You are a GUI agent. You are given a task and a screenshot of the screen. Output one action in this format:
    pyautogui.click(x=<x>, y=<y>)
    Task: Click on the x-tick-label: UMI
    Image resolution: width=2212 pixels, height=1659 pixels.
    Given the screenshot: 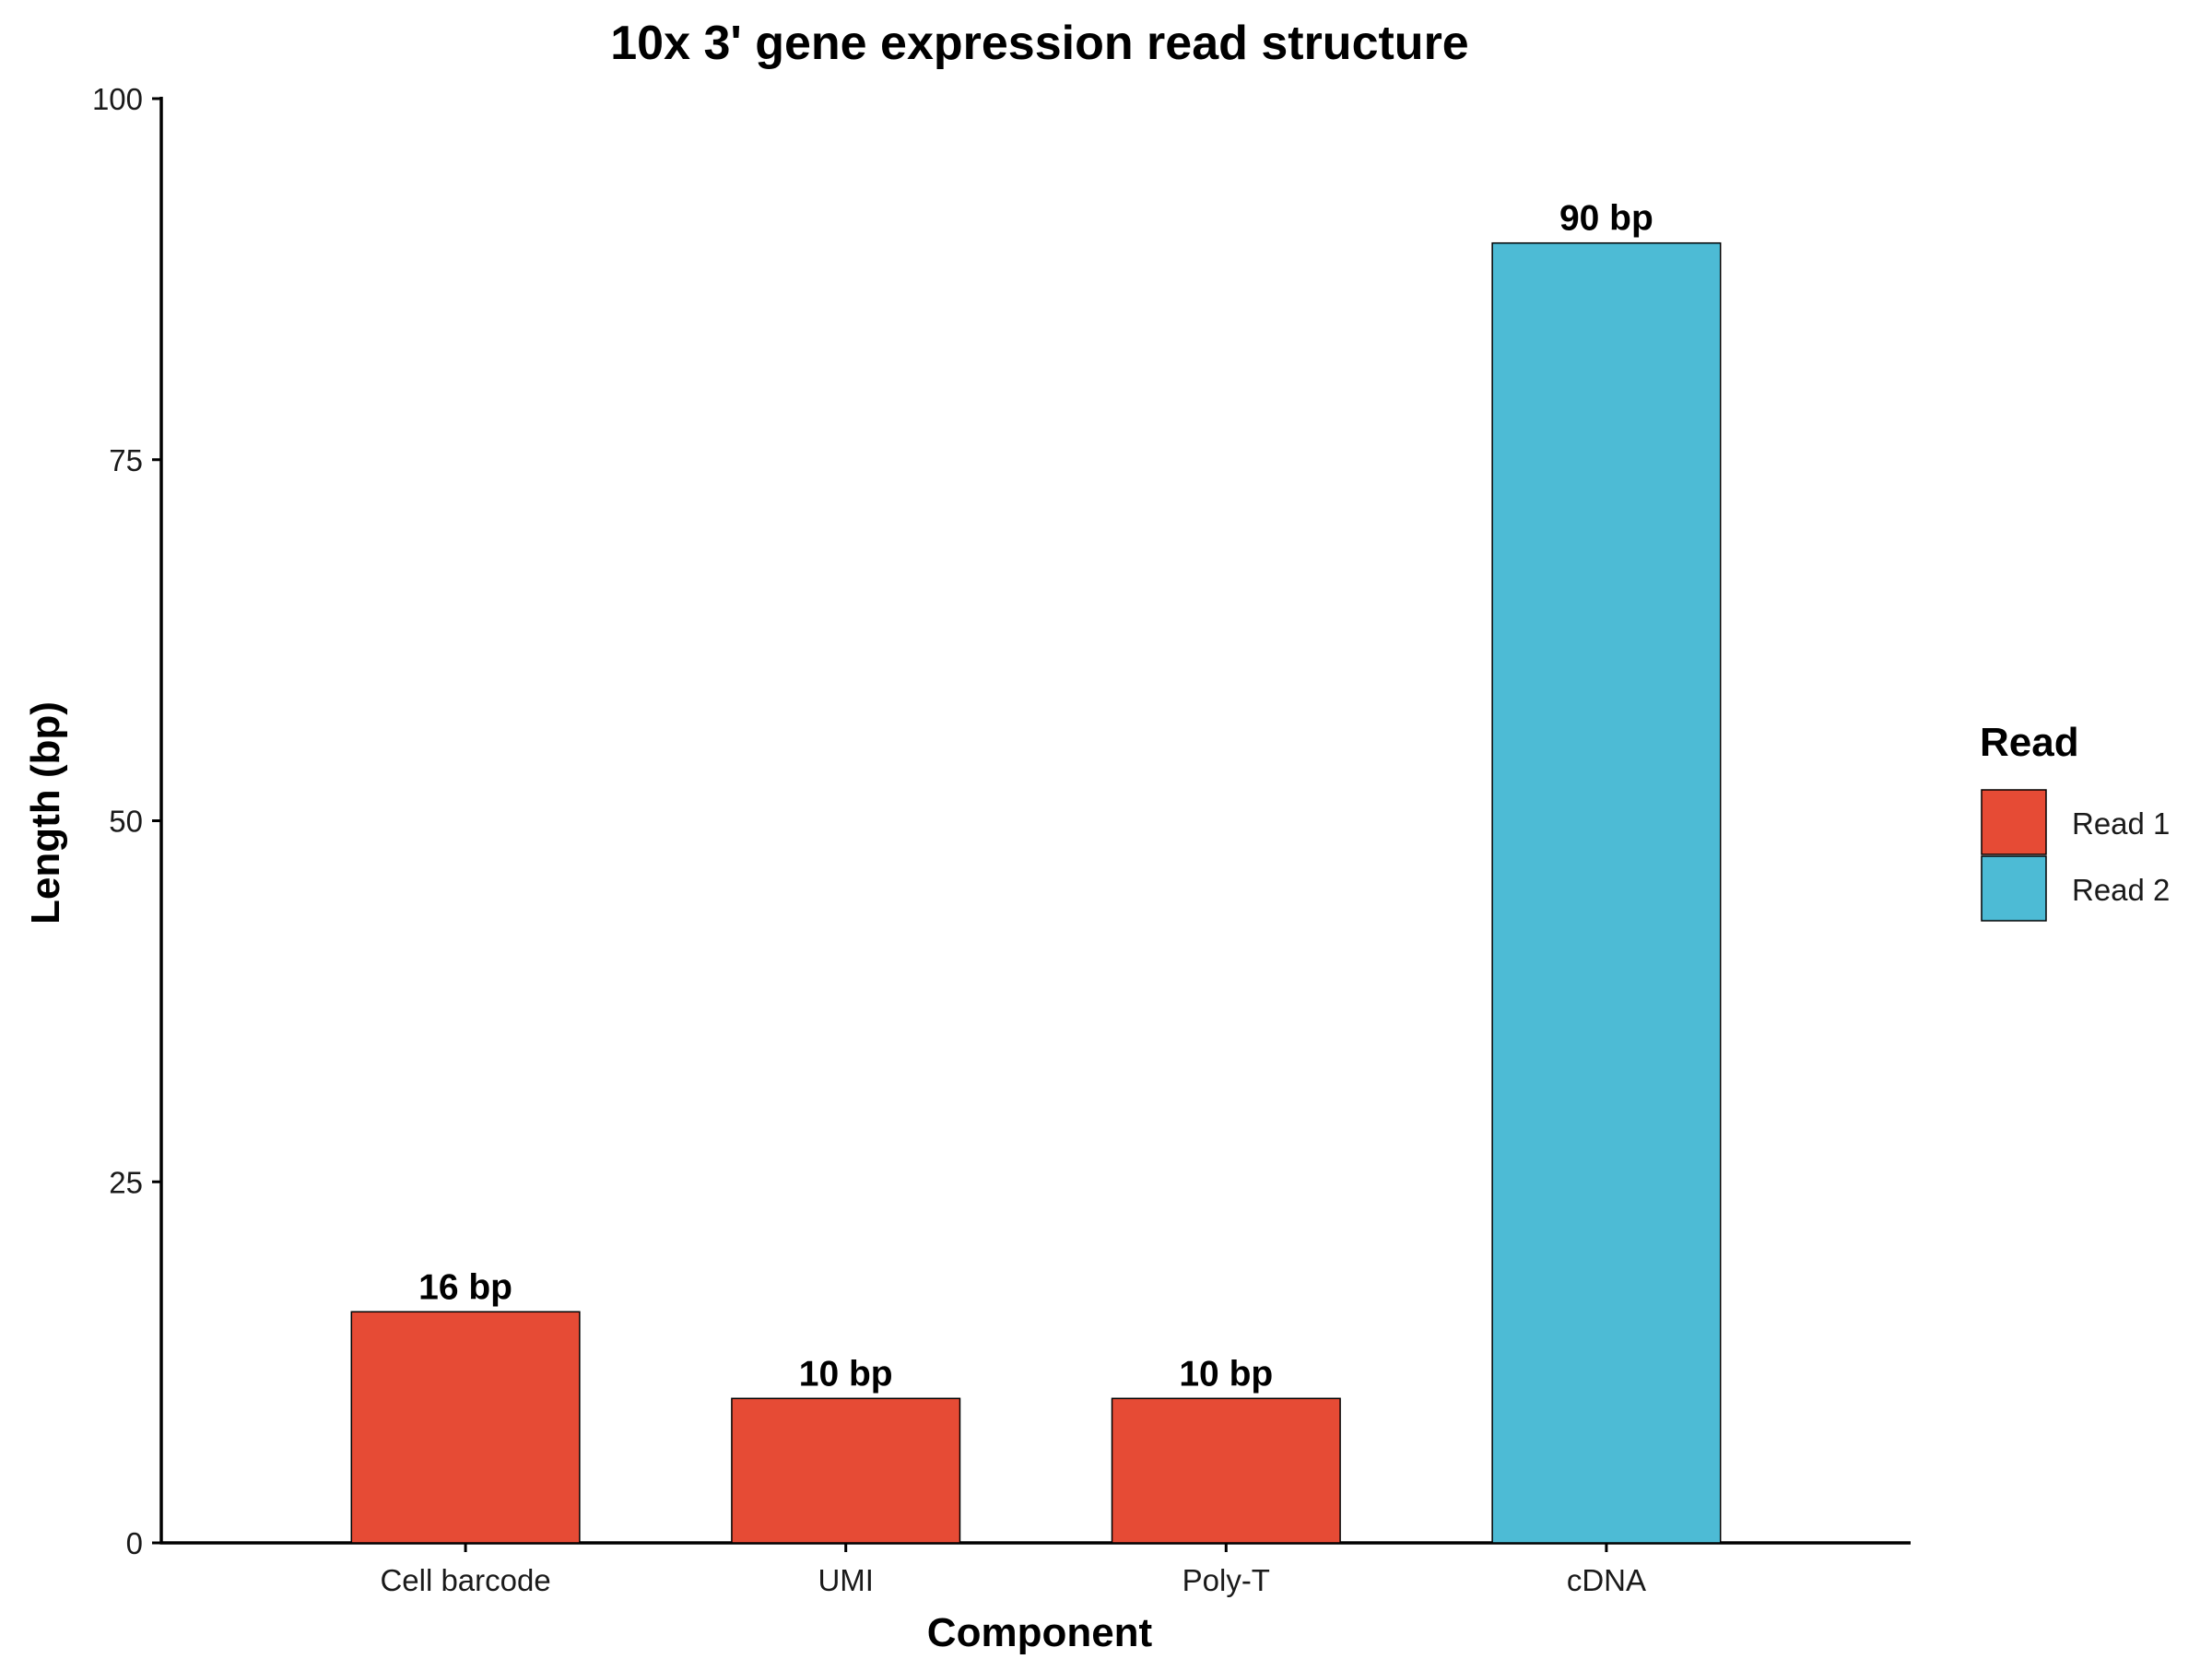 What is the action you would take?
    pyautogui.click(x=846, y=1580)
    